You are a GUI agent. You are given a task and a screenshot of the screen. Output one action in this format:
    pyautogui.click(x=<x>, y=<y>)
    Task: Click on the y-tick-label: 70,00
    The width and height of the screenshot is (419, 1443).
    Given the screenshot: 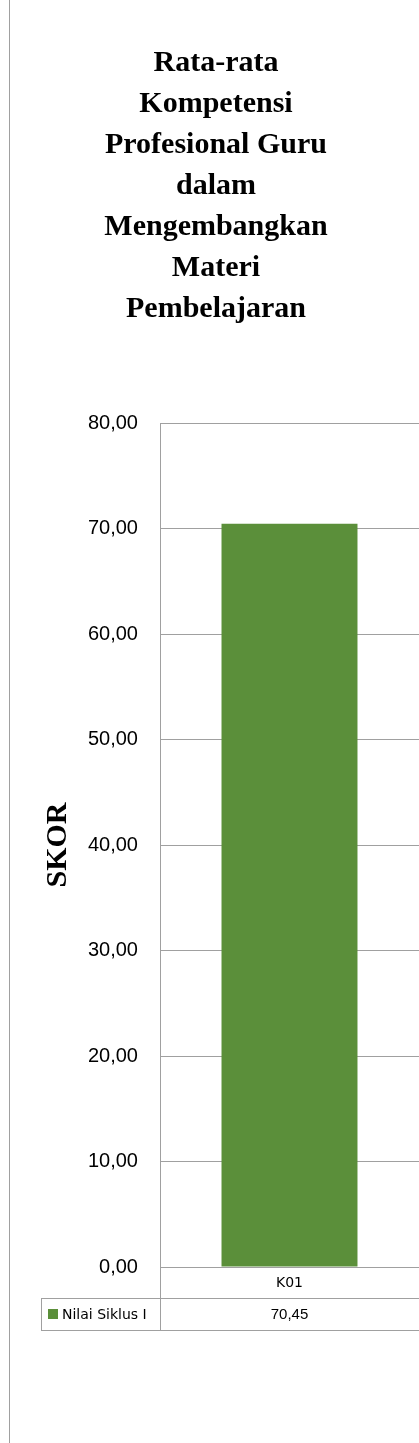 What is the action you would take?
    pyautogui.click(x=112, y=527)
    